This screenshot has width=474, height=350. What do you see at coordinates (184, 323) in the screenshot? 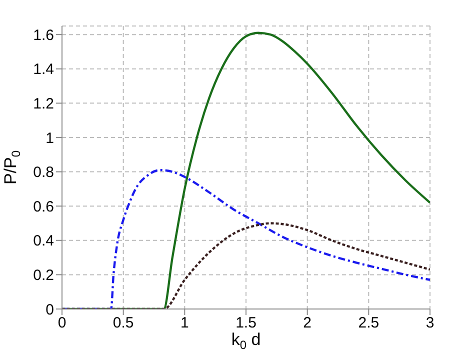
I see `x-tick-label: 1` at bounding box center [184, 323].